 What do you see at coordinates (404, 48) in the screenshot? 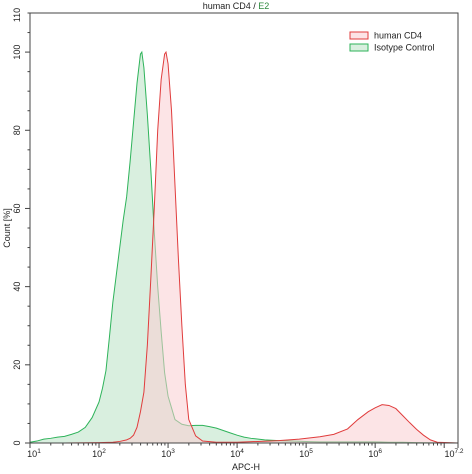
I see `legend-label: Isotype Control` at bounding box center [404, 48].